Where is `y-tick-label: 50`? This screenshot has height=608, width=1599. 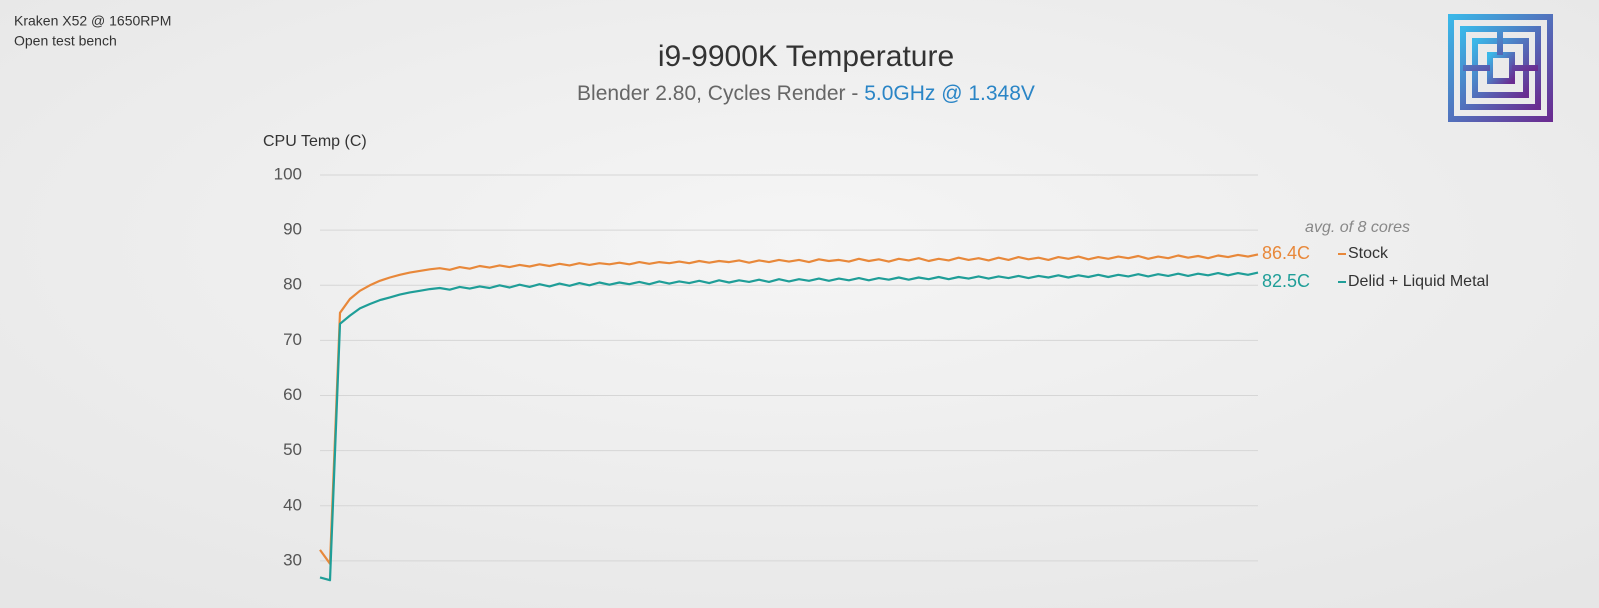
y-tick-label: 50 is located at coordinates (292, 449).